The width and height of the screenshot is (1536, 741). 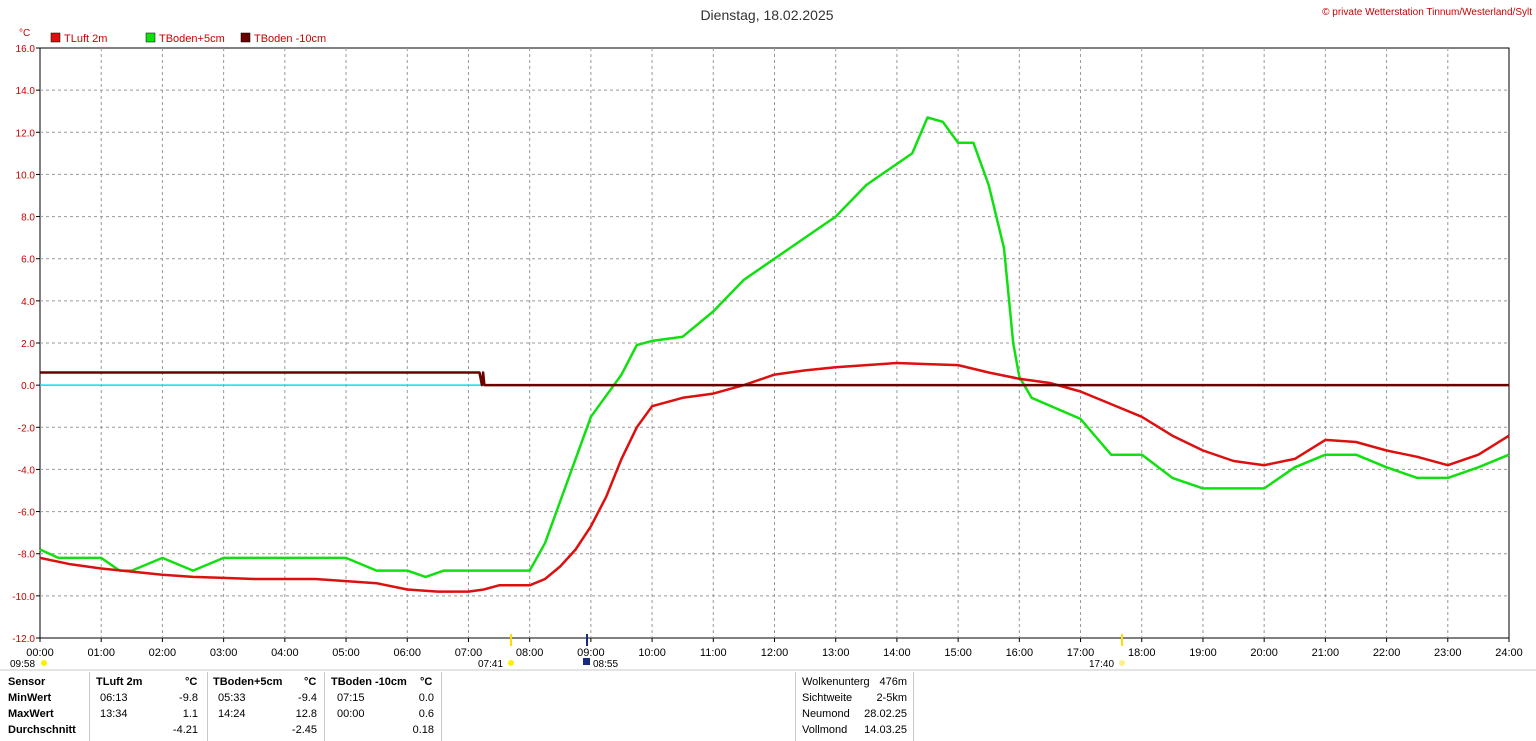 I want to click on tluft-max: 1.1, so click(x=190, y=714).